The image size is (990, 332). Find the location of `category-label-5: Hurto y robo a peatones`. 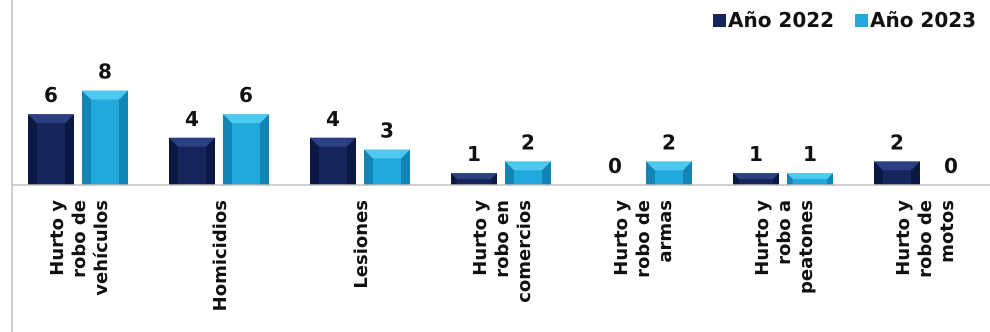

category-label-5: Hurto y robo a peatones is located at coordinates (784, 247).